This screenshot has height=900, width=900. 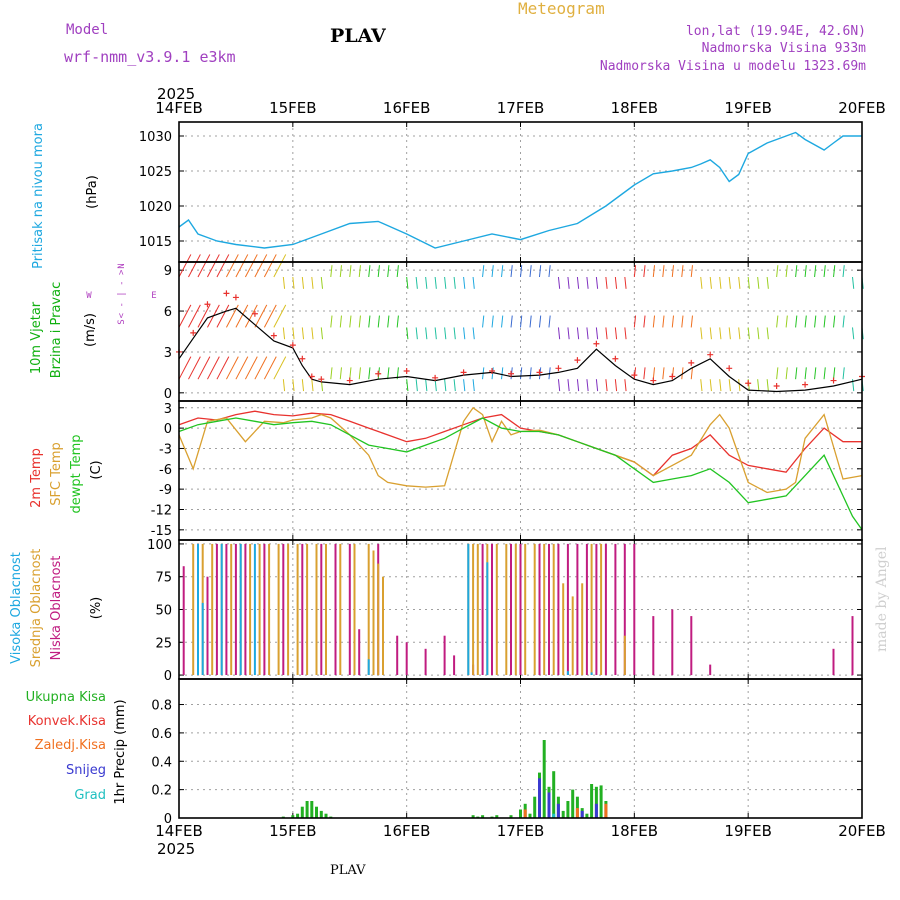 What do you see at coordinates (155, 137) in the screenshot?
I see `y-tick-label: 1030` at bounding box center [155, 137].